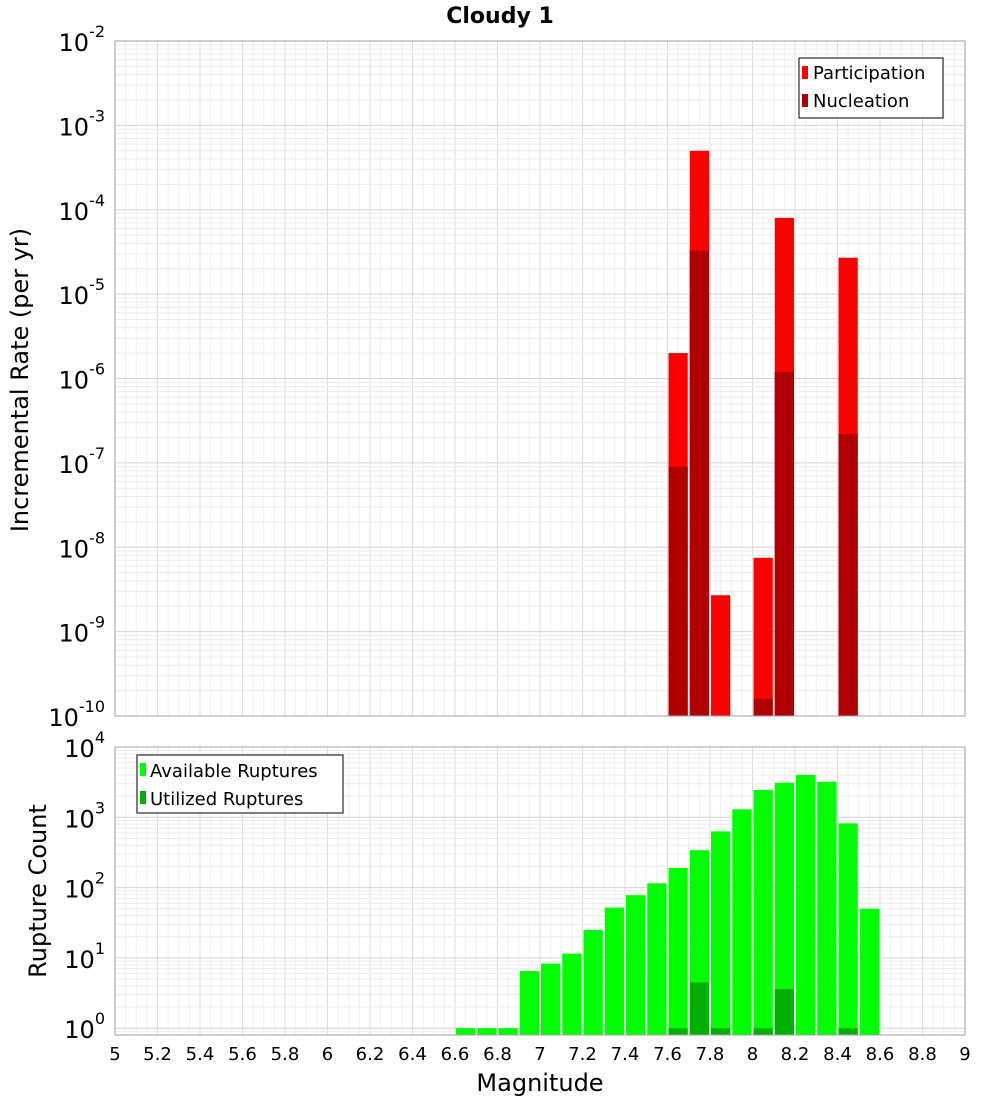  I want to click on x-tick-label: 7.2, so click(582, 1054).